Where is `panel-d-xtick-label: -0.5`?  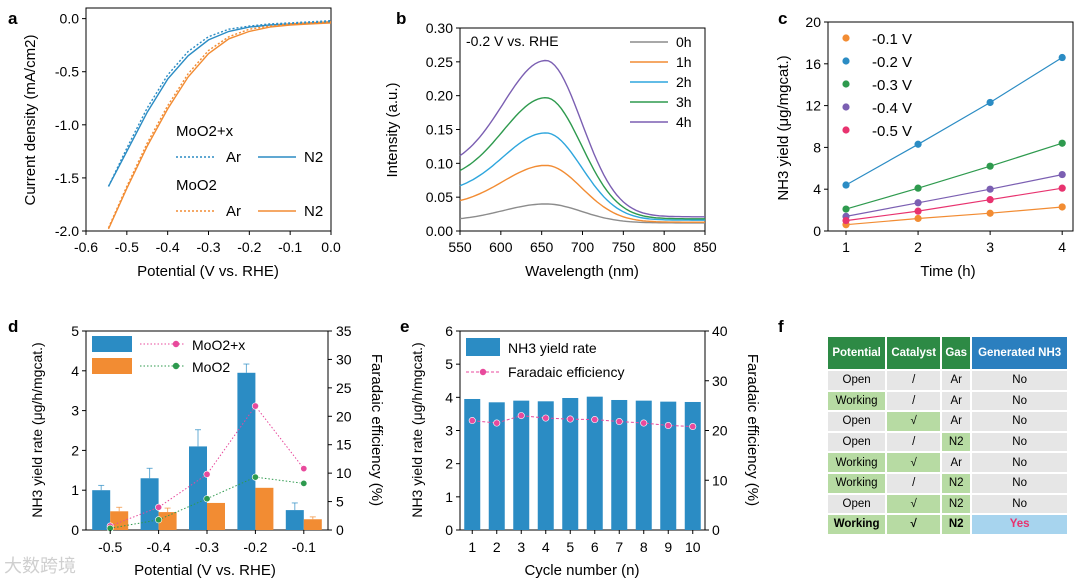
panel-d-xtick-label: -0.5 is located at coordinates (110, 547).